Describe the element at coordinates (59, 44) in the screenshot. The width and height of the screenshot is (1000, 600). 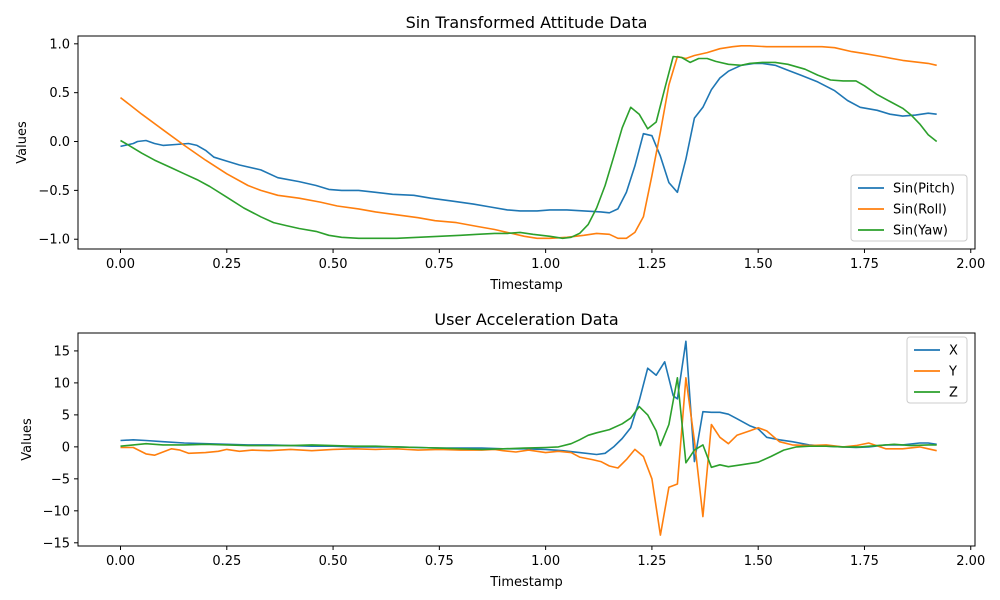
I see `y-tick-label: 1.0` at that location.